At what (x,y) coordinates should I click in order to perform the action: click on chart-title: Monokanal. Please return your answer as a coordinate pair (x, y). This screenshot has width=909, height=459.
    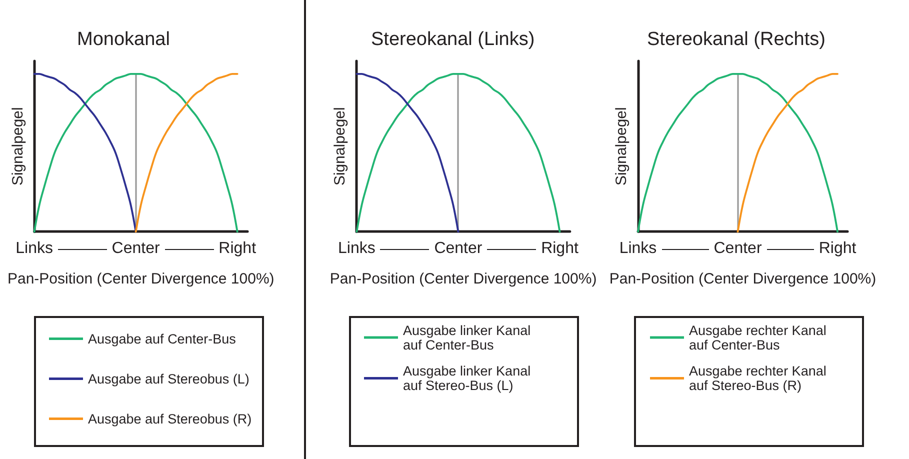
    Looking at the image, I should click on (123, 39).